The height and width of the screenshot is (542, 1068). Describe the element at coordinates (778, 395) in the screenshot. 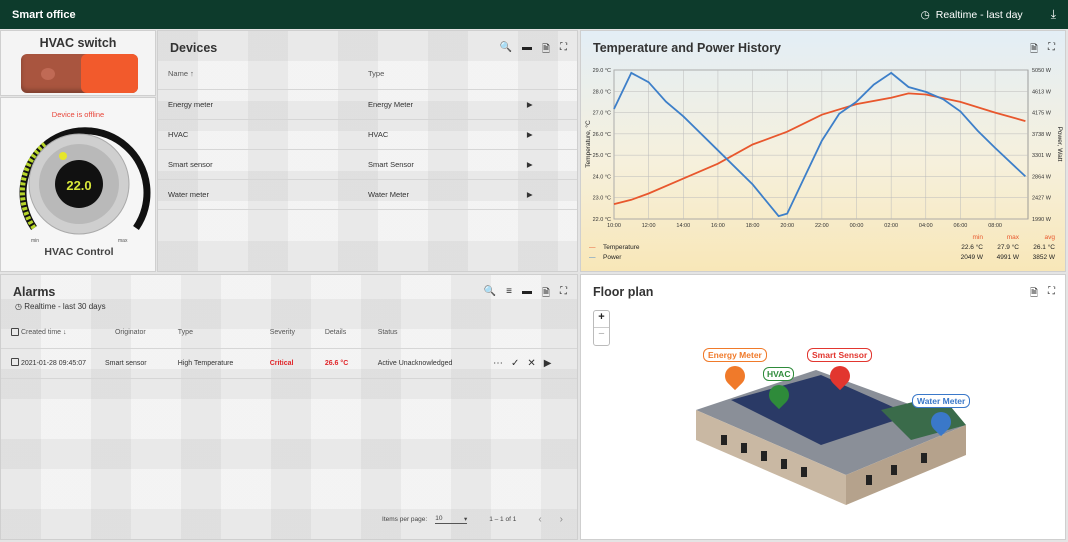

I see `fan-icon` at that location.